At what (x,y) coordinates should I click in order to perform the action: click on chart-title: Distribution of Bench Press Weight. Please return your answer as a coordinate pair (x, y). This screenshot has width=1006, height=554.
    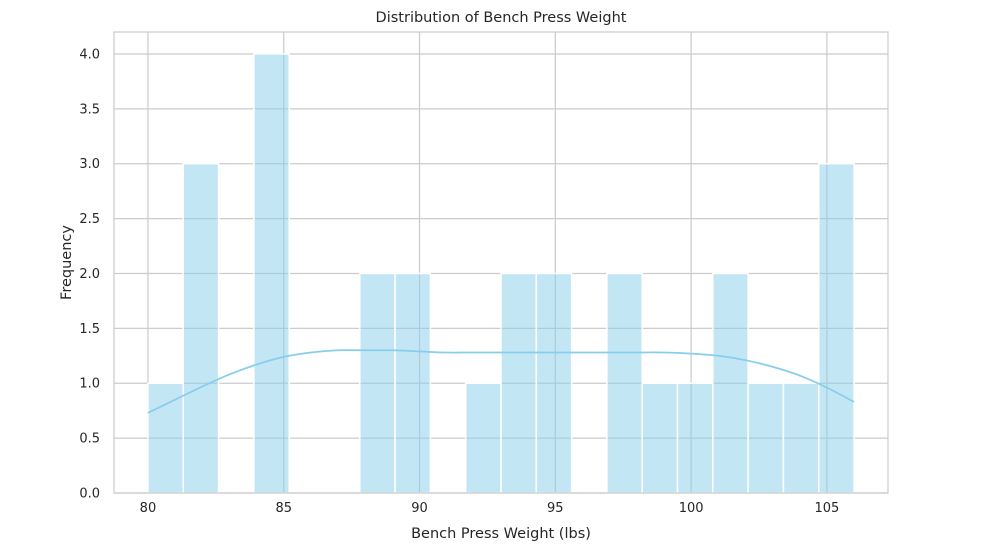
    Looking at the image, I should click on (501, 18).